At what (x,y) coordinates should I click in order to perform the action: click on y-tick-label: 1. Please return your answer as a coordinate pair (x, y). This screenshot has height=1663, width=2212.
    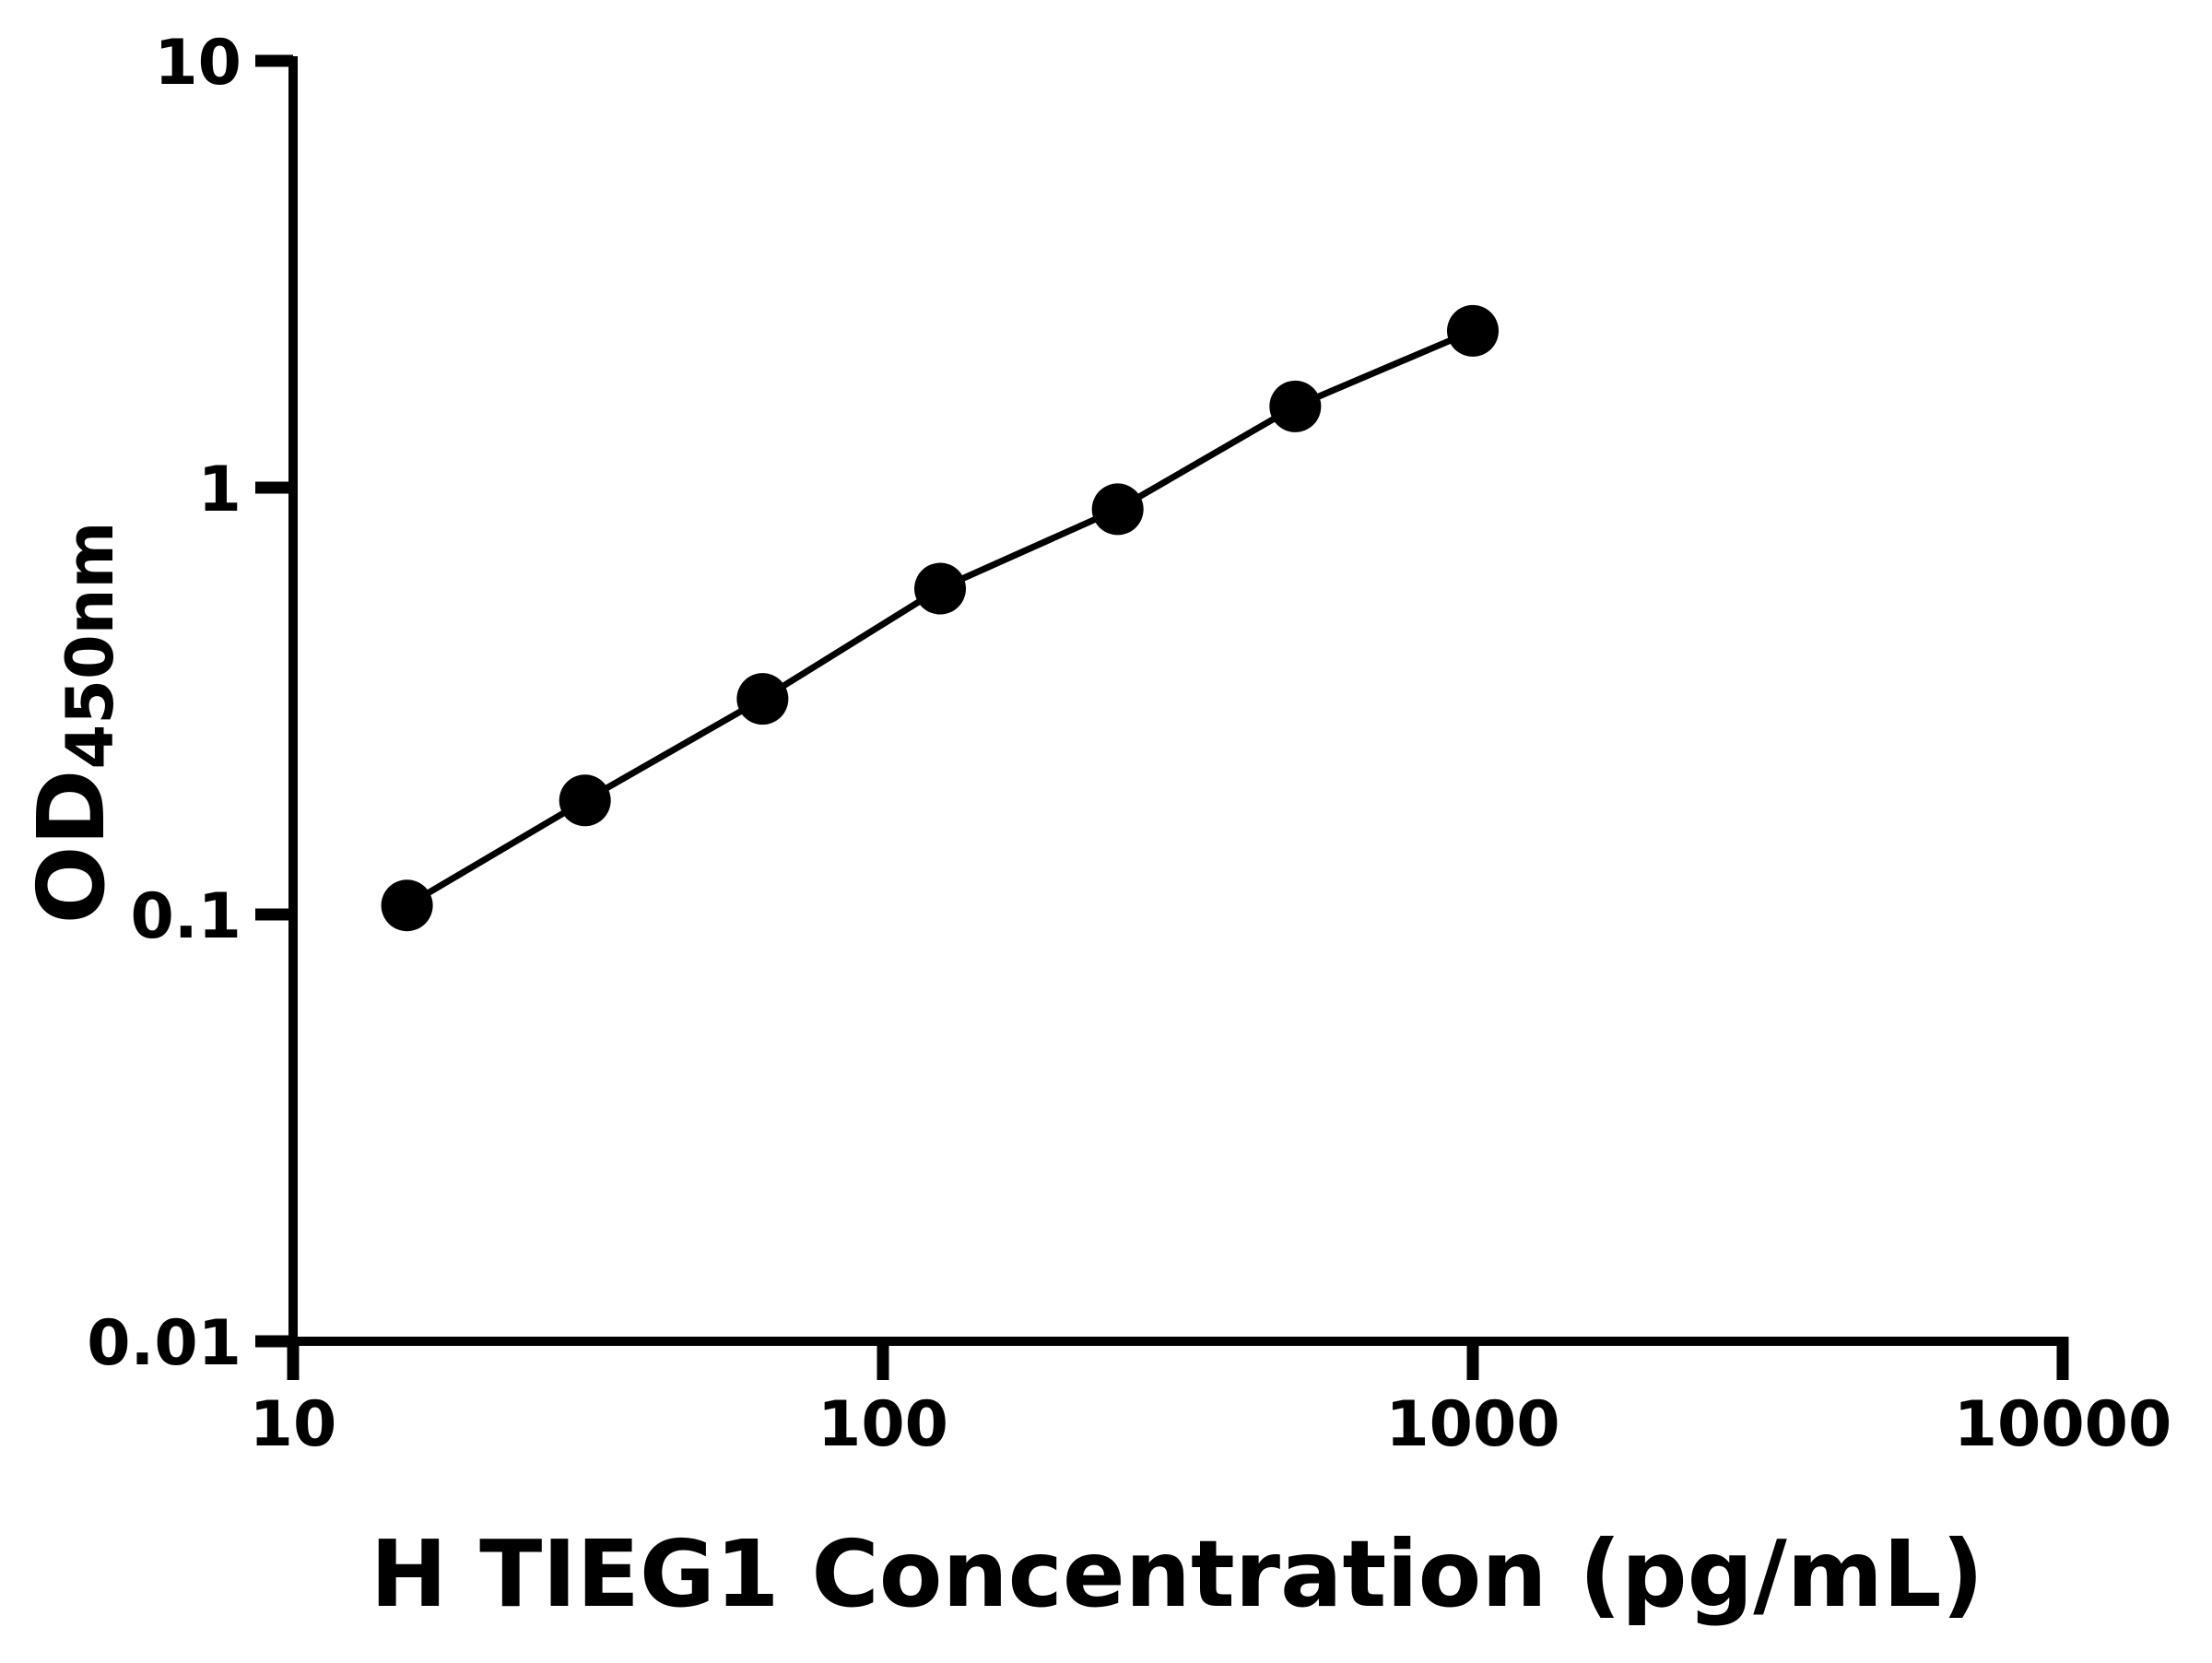
    Looking at the image, I should click on (219, 490).